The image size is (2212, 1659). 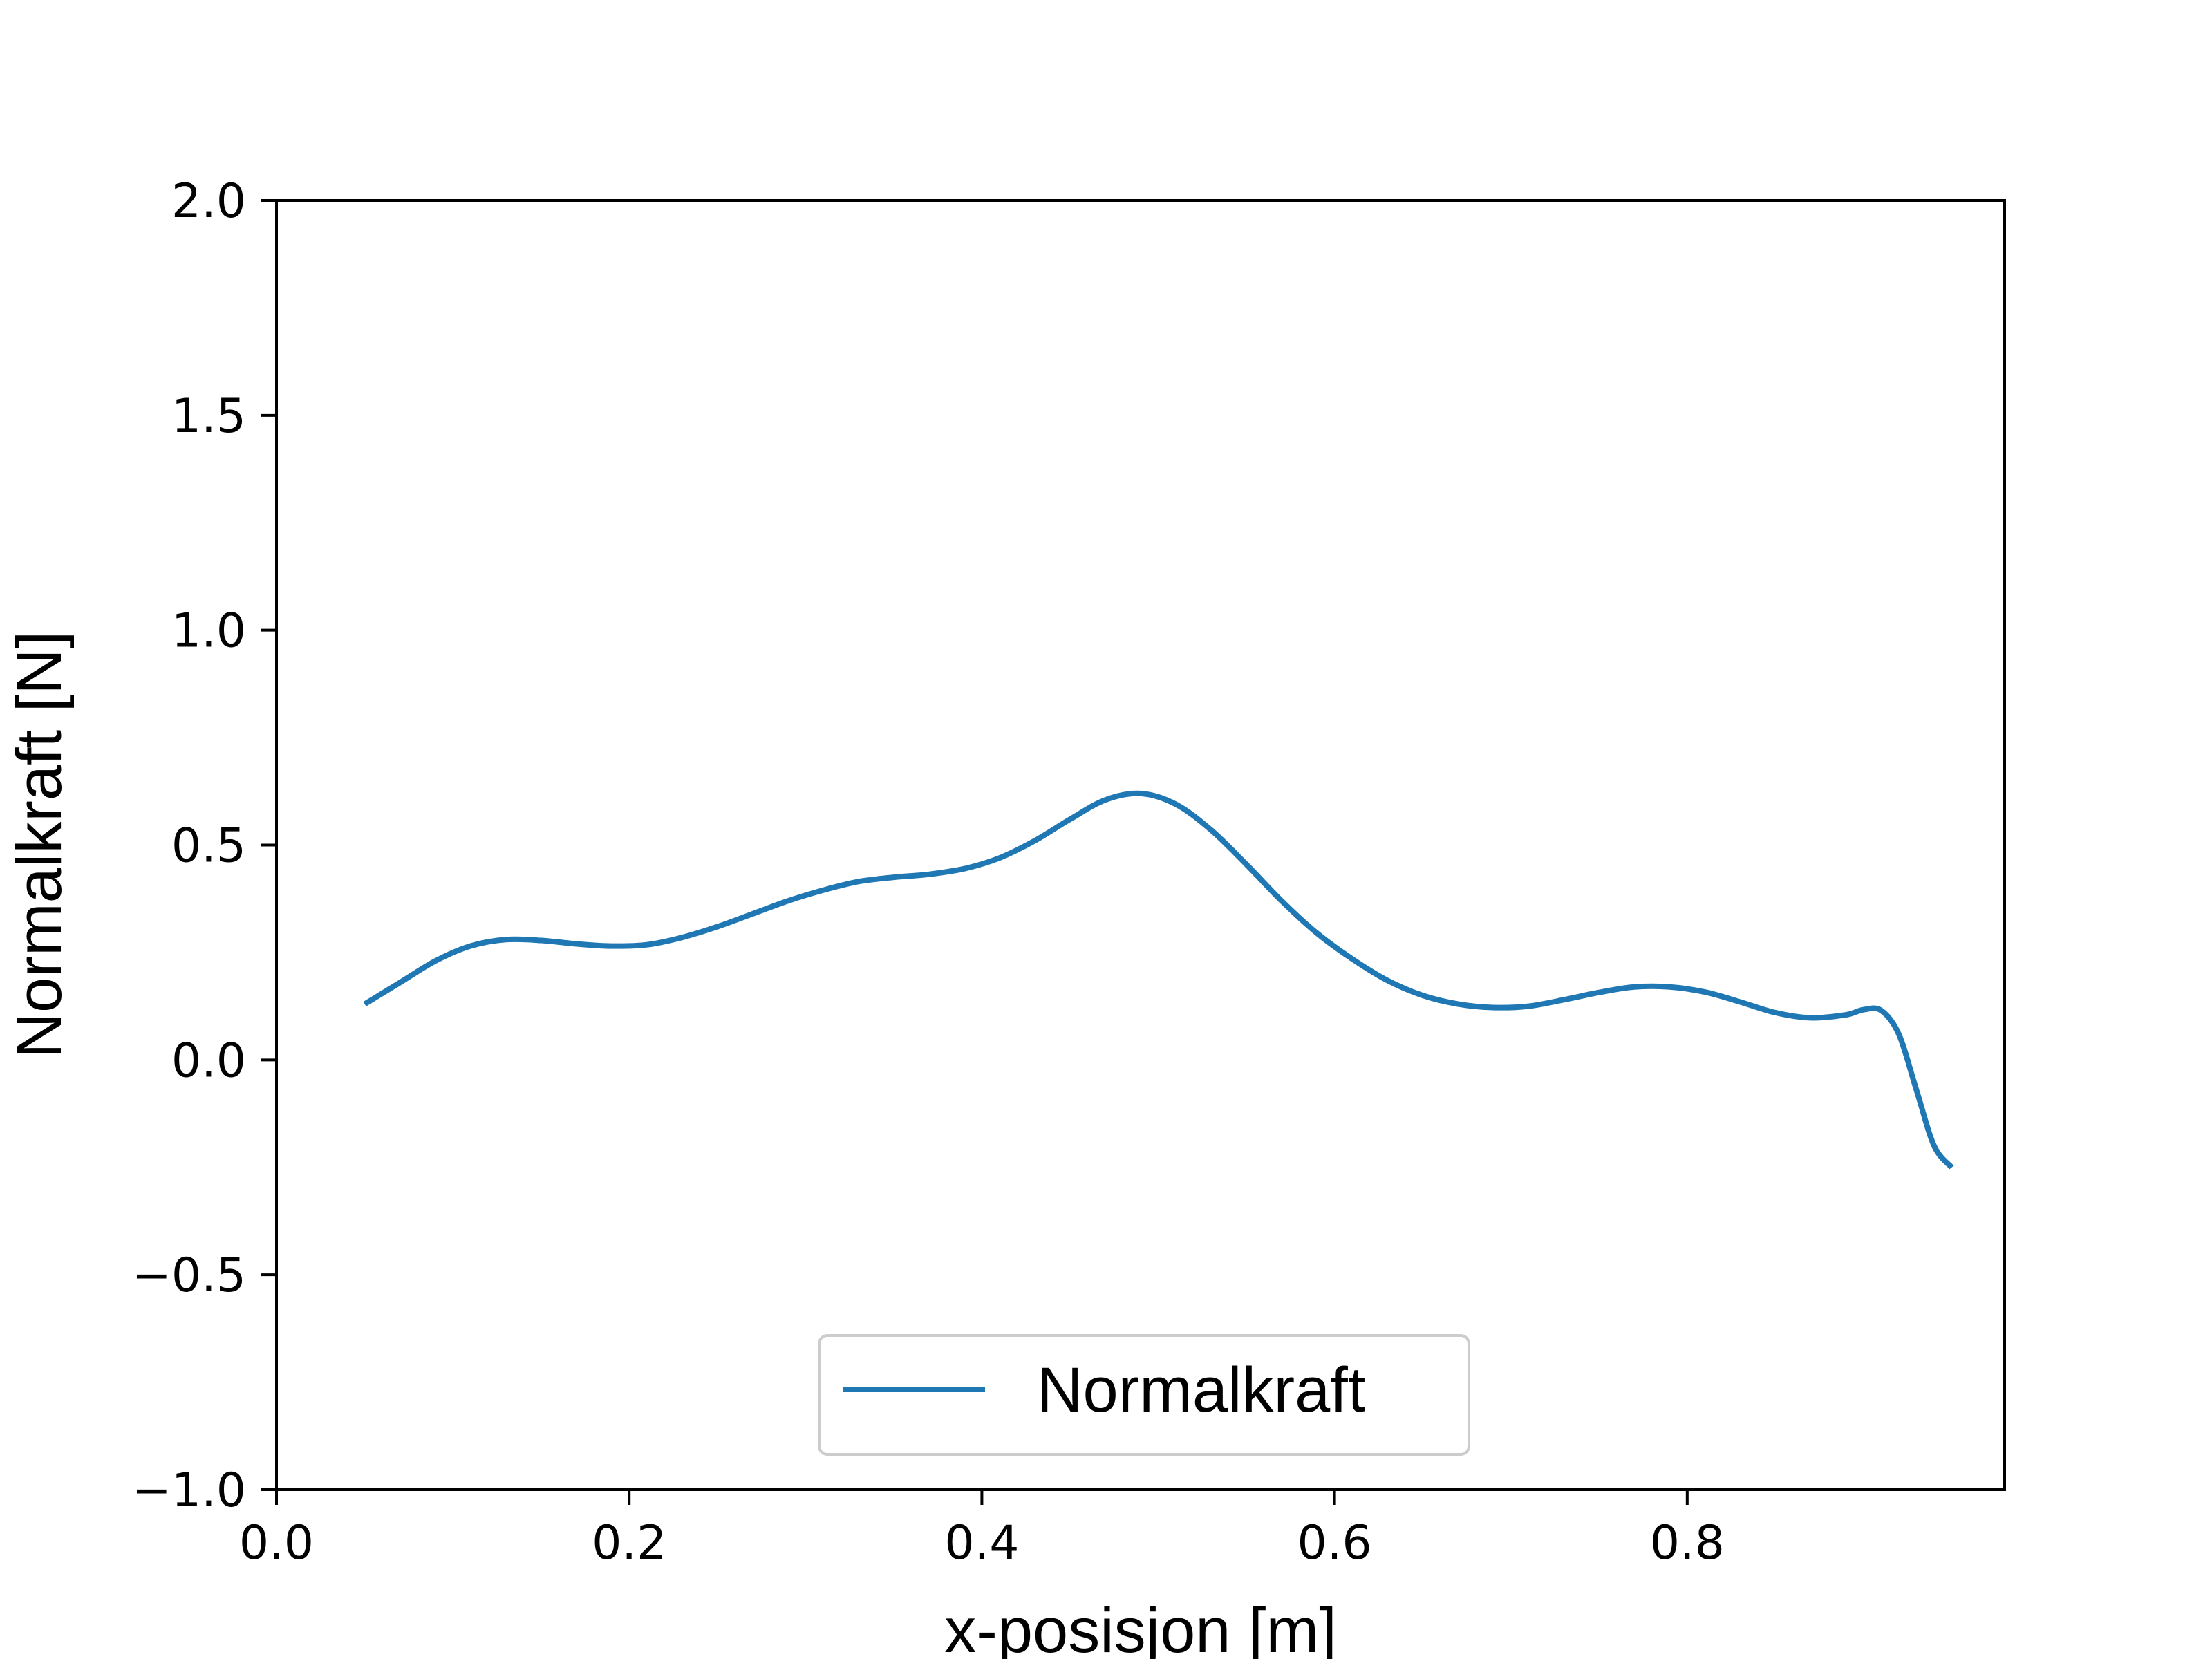 I want to click on y-axis-ticks: −1.0 −0.5 0.0 0.5 1.0 1.5 2.0, so click(x=204, y=846).